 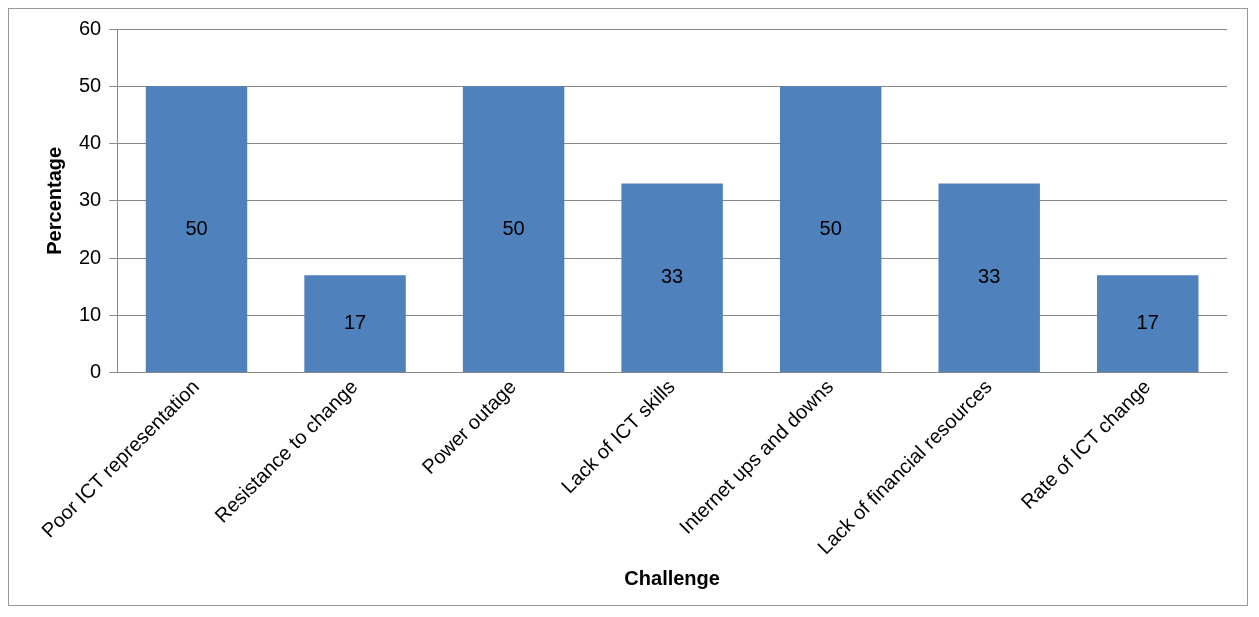 What do you see at coordinates (96, 371) in the screenshot?
I see `y-tick-label: 0` at bounding box center [96, 371].